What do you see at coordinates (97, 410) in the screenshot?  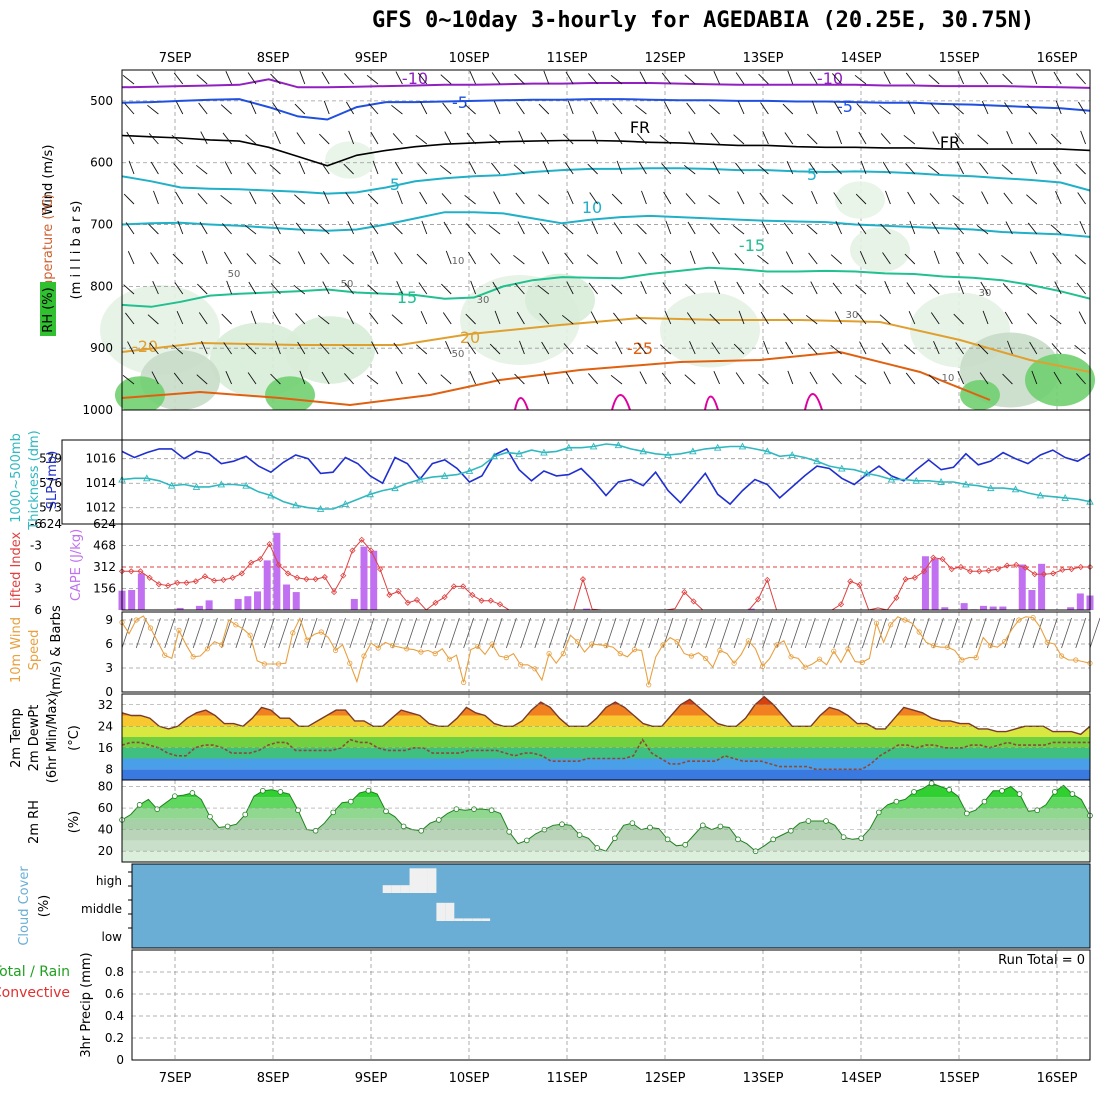 I see `pressure-tick-label: 1000` at bounding box center [97, 410].